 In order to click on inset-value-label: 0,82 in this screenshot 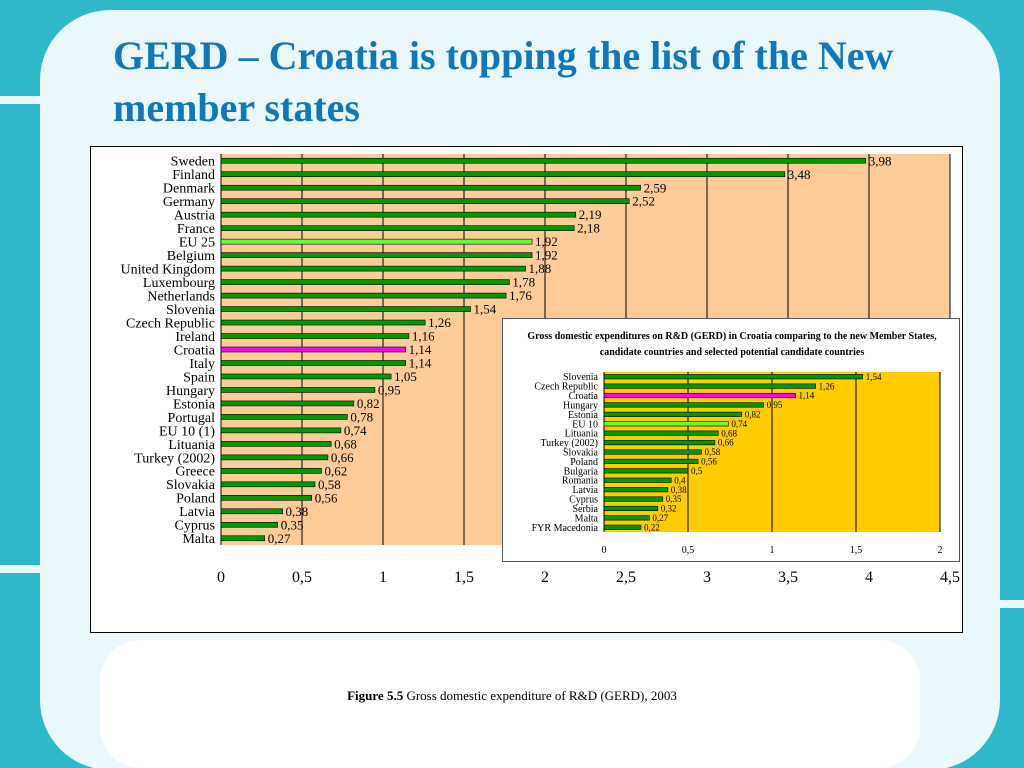, I will do `click(753, 415)`.